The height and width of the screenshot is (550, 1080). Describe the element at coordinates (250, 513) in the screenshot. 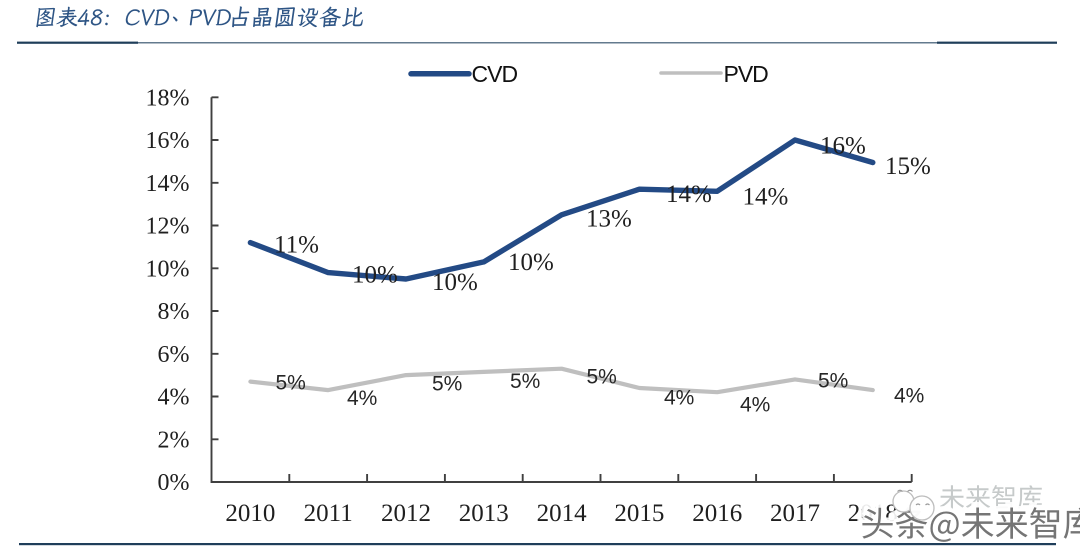

I see `svg-text: 2010` at that location.